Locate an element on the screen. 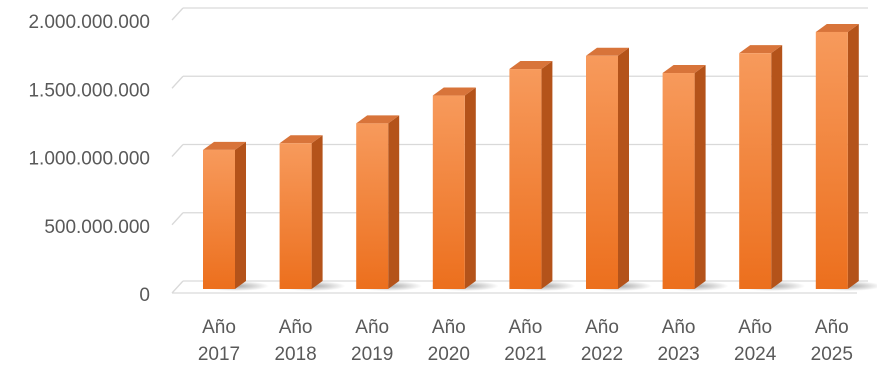 This screenshot has width=877, height=369. x-tick-label: Año 2023 is located at coordinates (678, 341).